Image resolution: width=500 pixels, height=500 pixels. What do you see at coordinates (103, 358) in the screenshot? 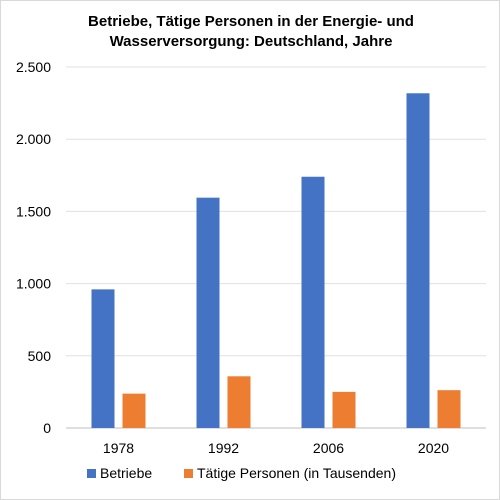
I see `bar-betriebe-1978` at bounding box center [103, 358].